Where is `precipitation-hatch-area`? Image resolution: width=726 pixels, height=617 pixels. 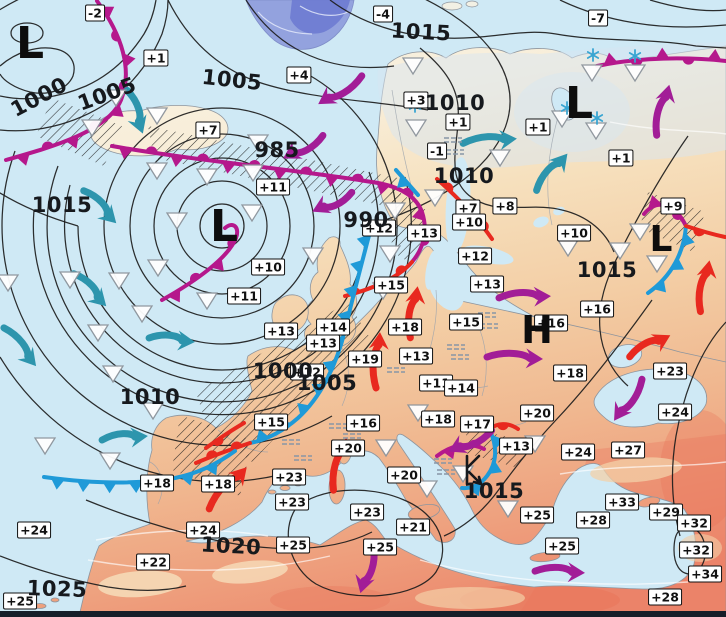 precipitation-hatch-area is located at coordinates (79, 132).